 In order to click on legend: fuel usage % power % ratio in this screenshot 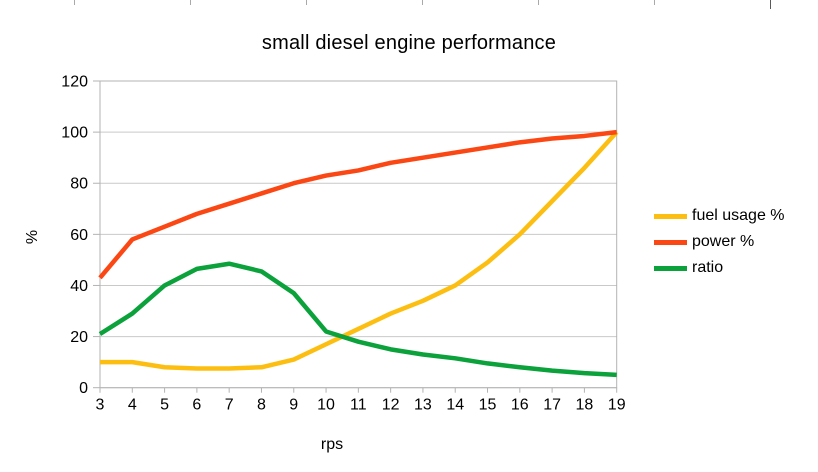, I will do `click(719, 242)`.